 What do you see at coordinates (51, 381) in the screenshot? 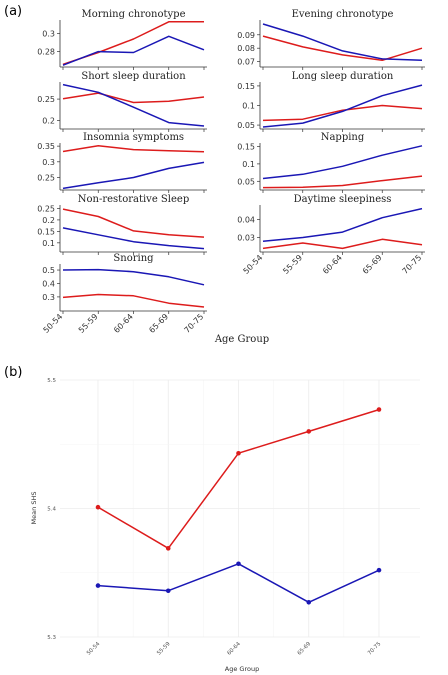
I see `y-tick-label: 5.5` at bounding box center [51, 381].